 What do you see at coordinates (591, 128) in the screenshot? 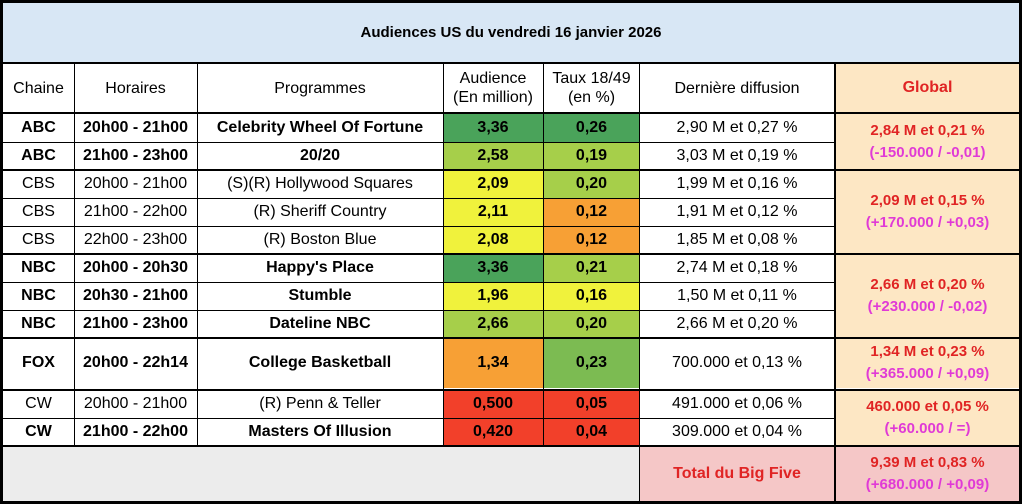
I see `cell-taux: 0,26` at bounding box center [591, 128].